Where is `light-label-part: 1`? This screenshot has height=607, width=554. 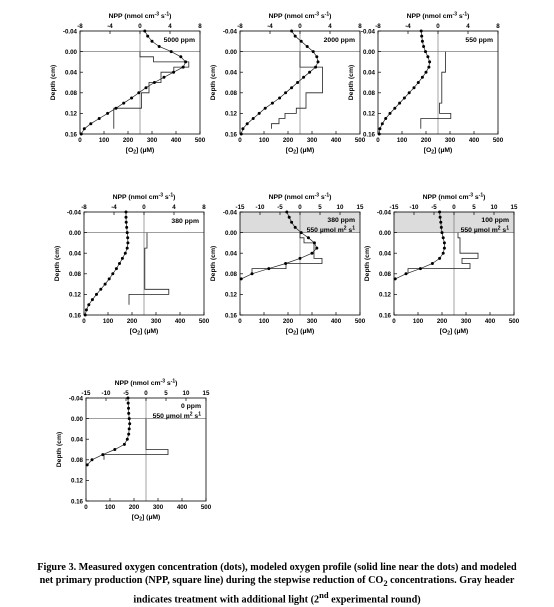
light-label-part: 1 is located at coordinates (353, 229).